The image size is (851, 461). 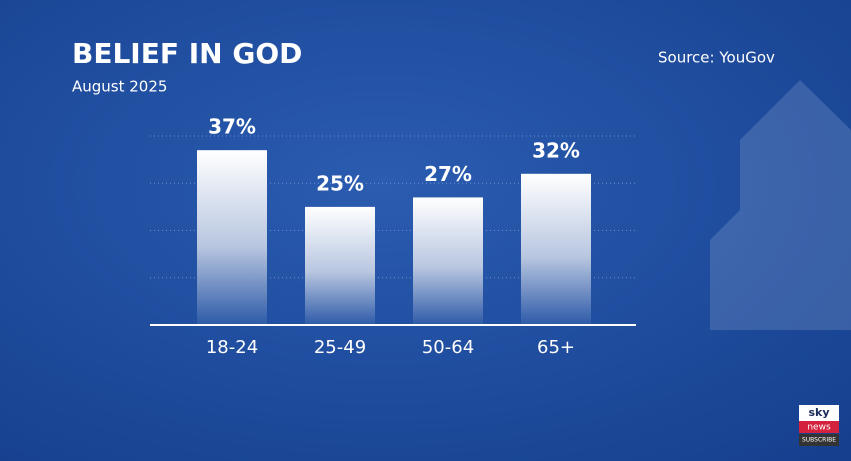 I want to click on logo-sub: news, so click(x=819, y=428).